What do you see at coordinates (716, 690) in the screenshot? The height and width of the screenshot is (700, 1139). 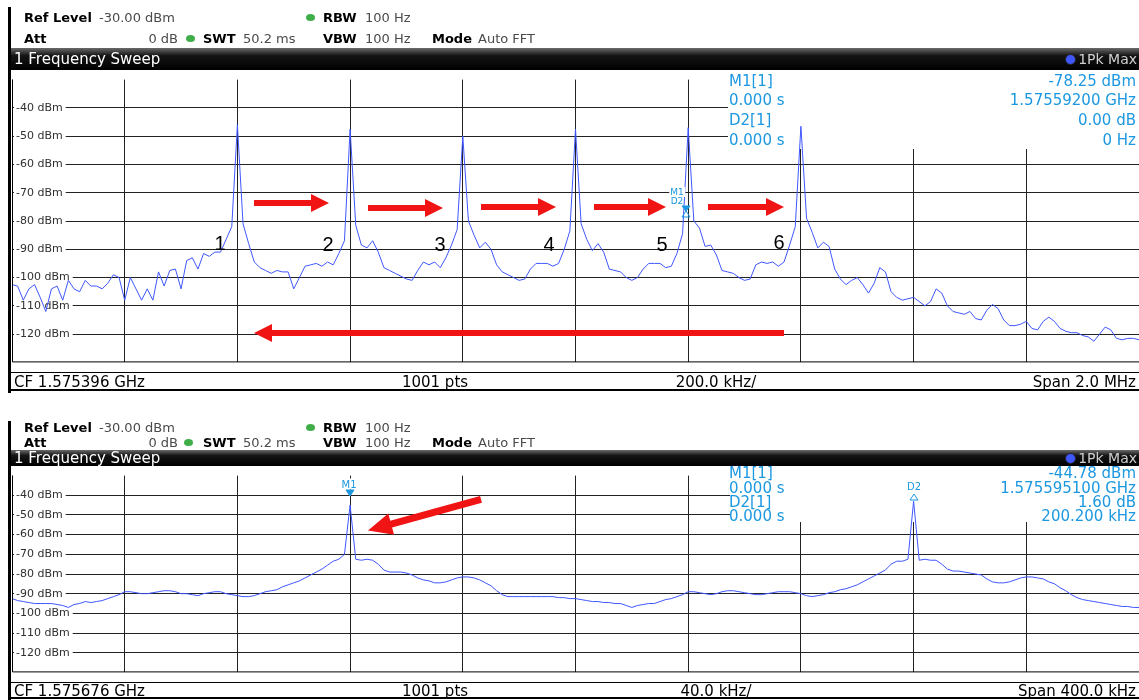 I see `text: 40.0 kHz/` at bounding box center [716, 690].